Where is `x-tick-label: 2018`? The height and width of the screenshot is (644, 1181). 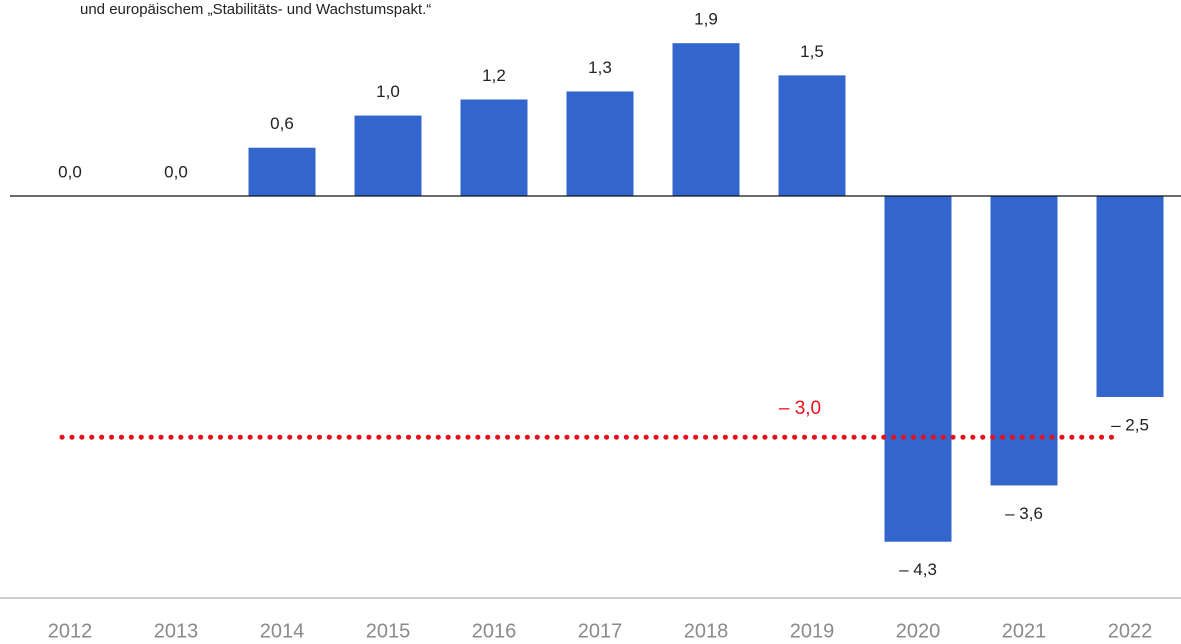
x-tick-label: 2018 is located at coordinates (706, 631).